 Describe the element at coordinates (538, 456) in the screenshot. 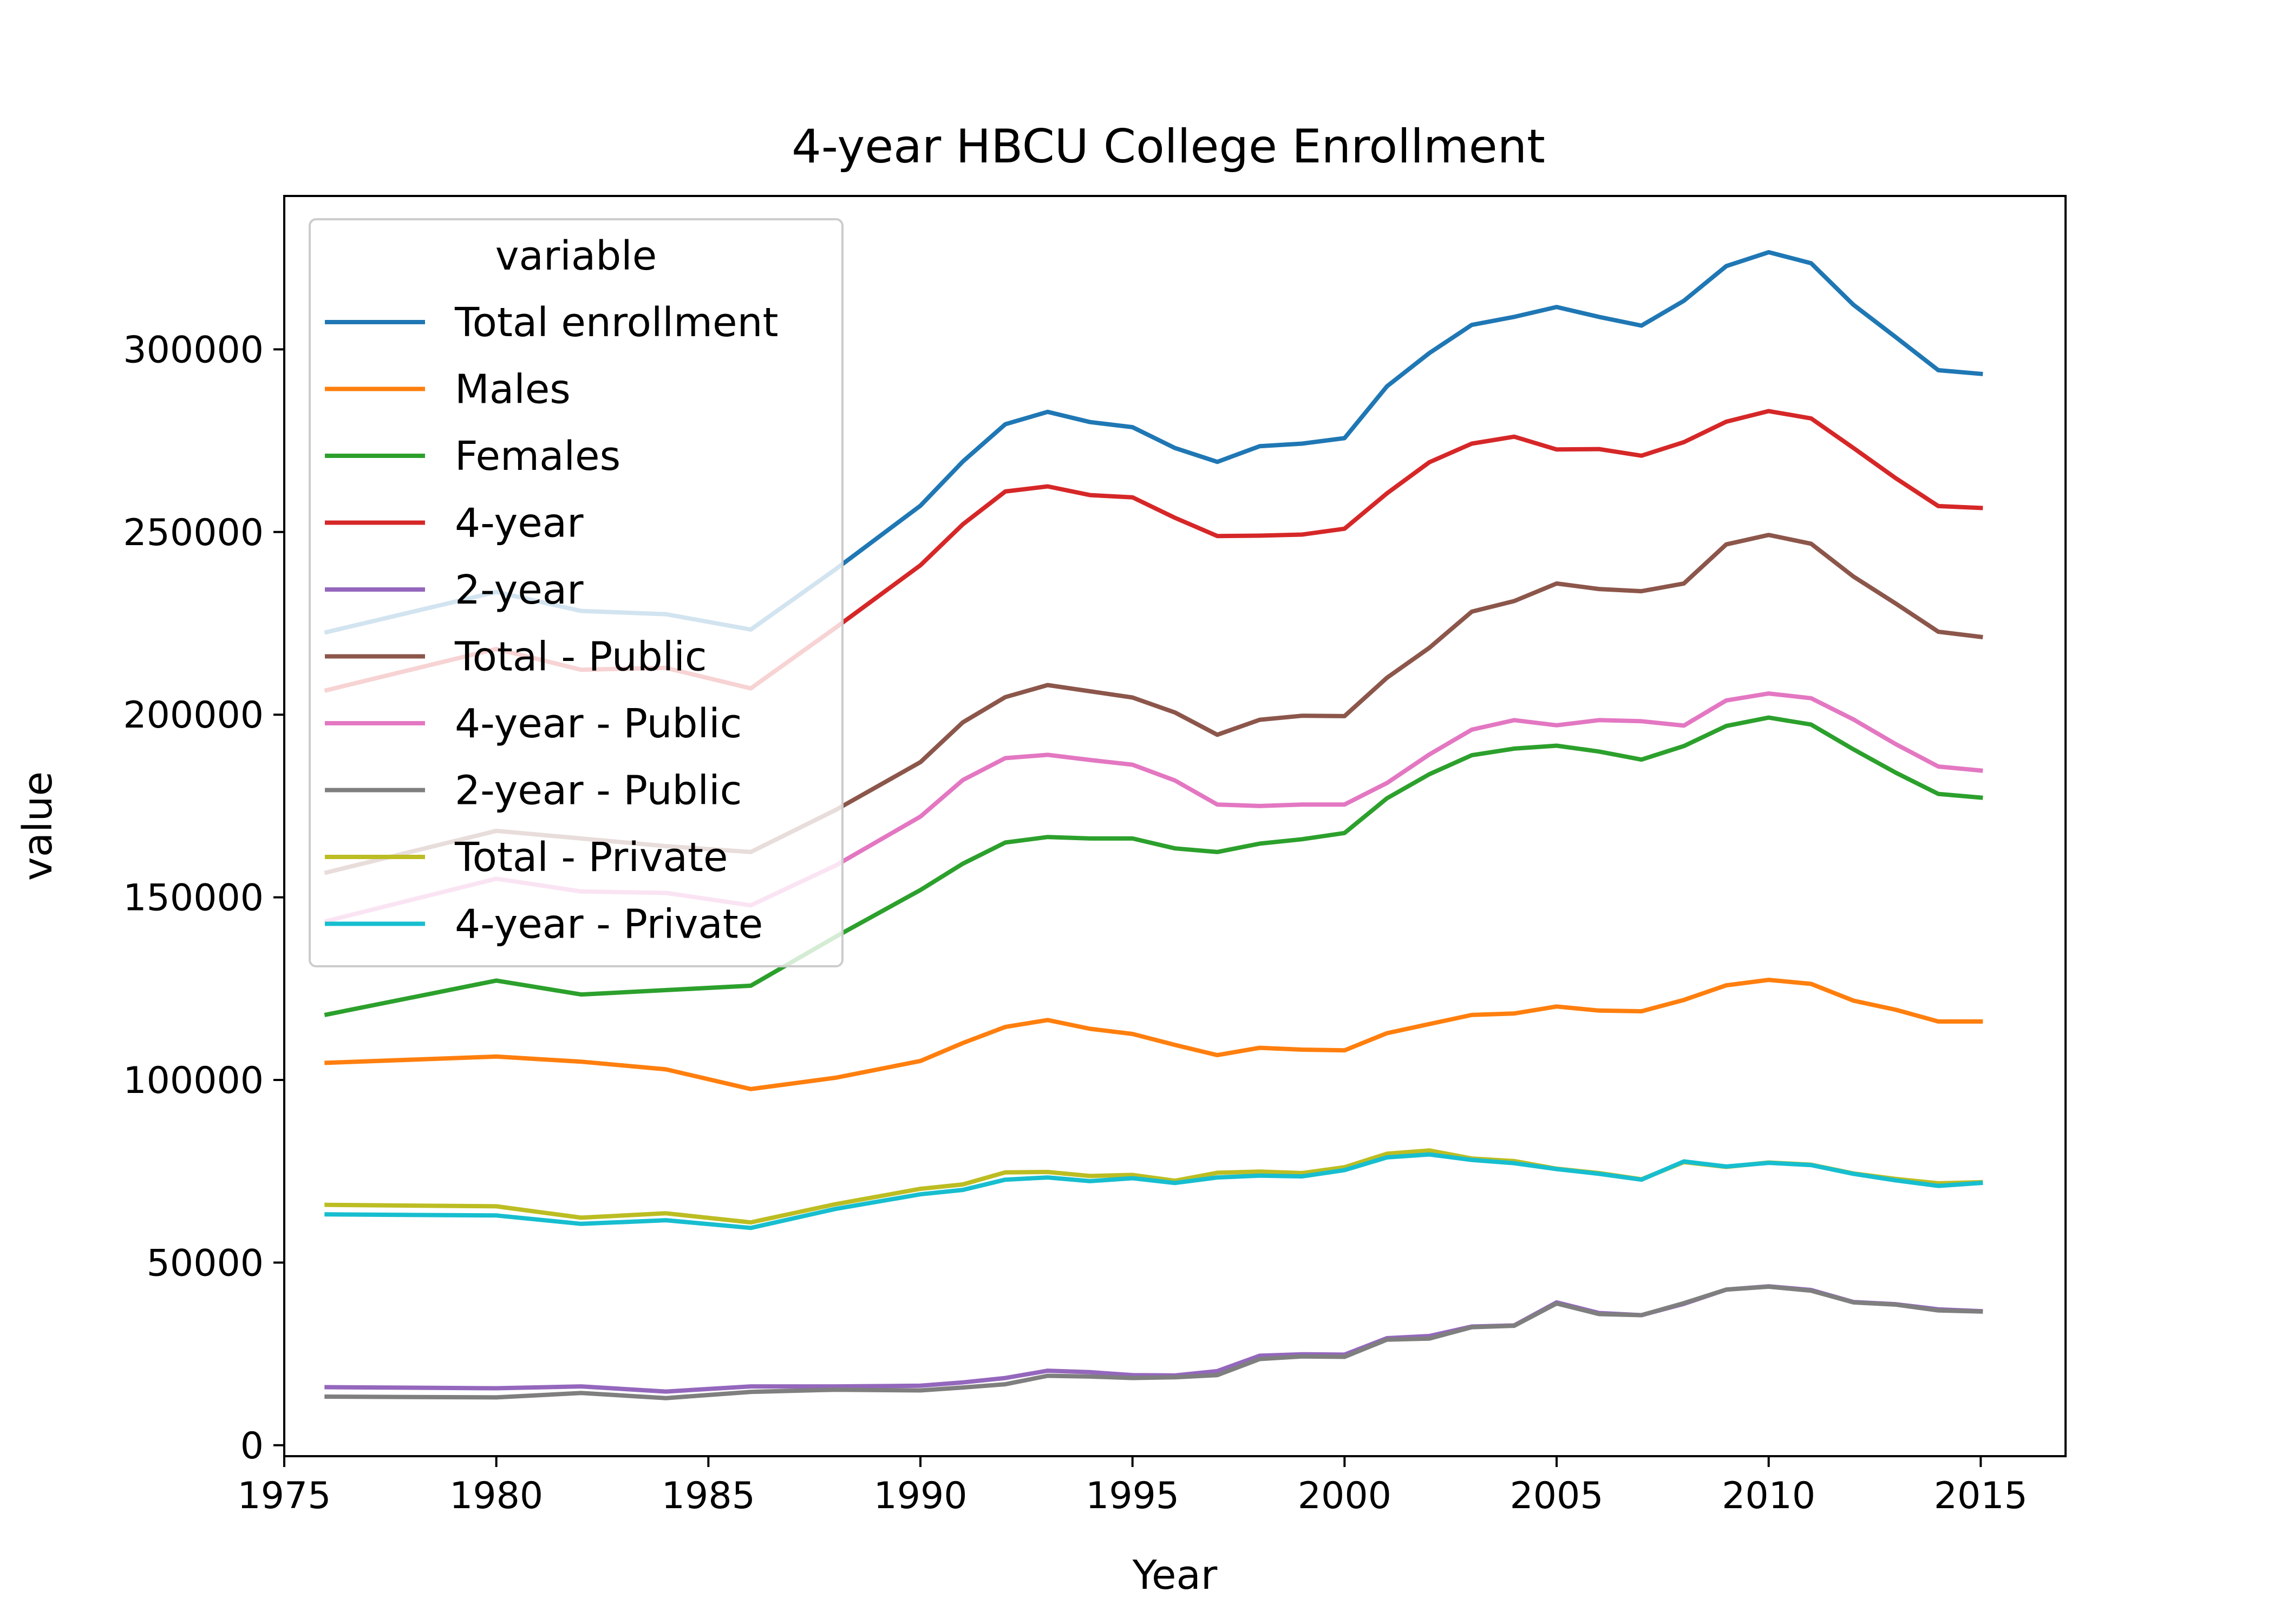

I see `legend-label: Females` at that location.